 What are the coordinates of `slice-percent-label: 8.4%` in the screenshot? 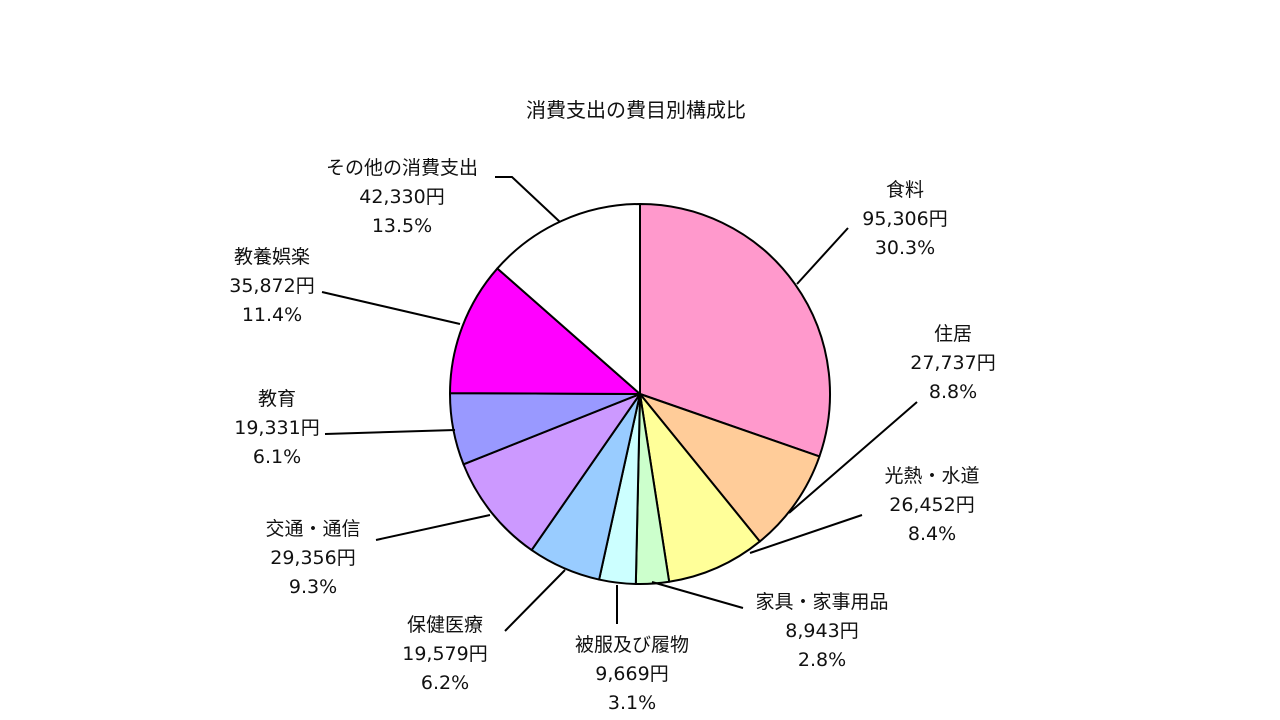 It's located at (932, 534).